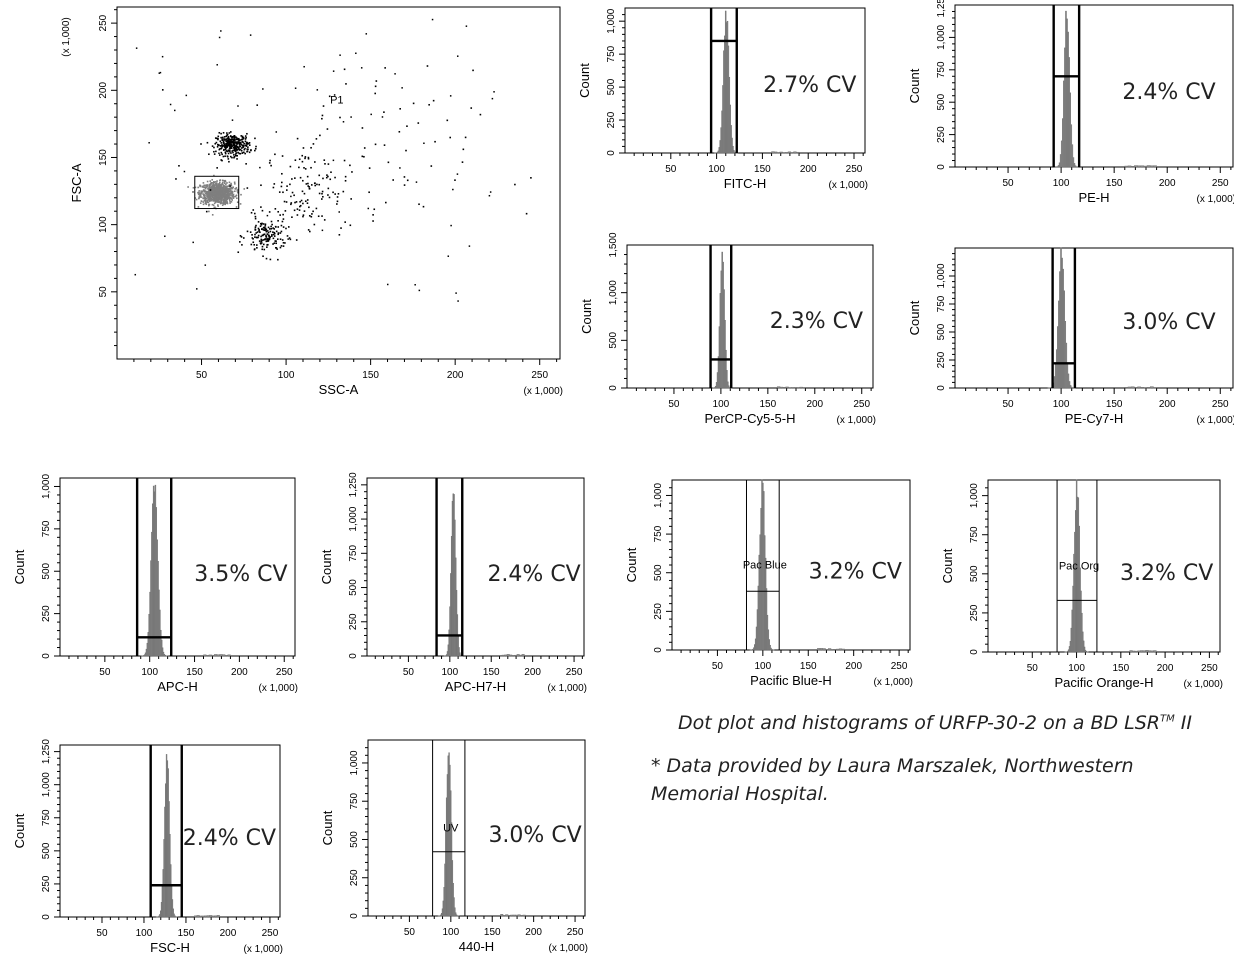 The height and width of the screenshot is (968, 1234). Describe the element at coordinates (809, 85) in the screenshot. I see `cv-label: 2.7% CV` at that location.